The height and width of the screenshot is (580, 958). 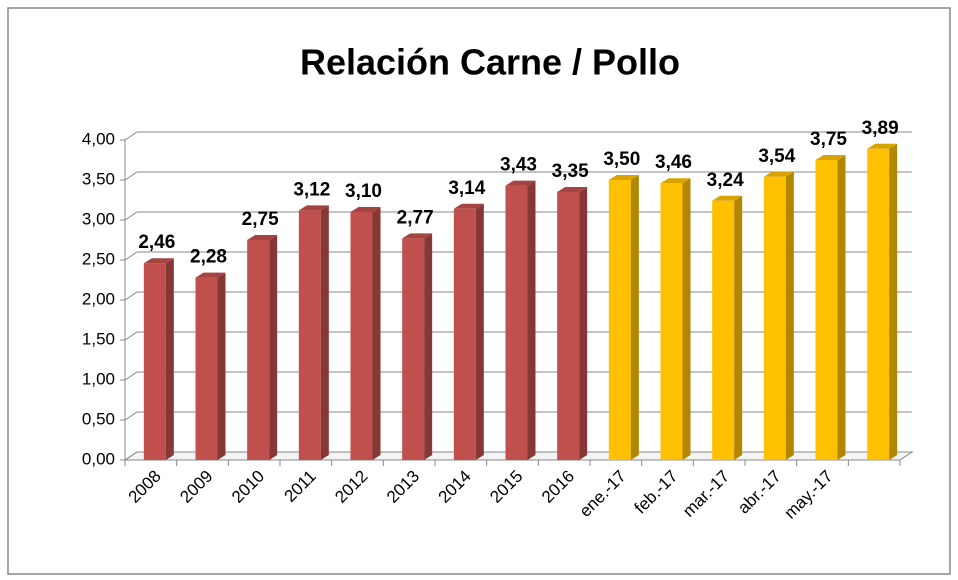 I want to click on y-tick-label: 3,50, so click(x=98, y=178).